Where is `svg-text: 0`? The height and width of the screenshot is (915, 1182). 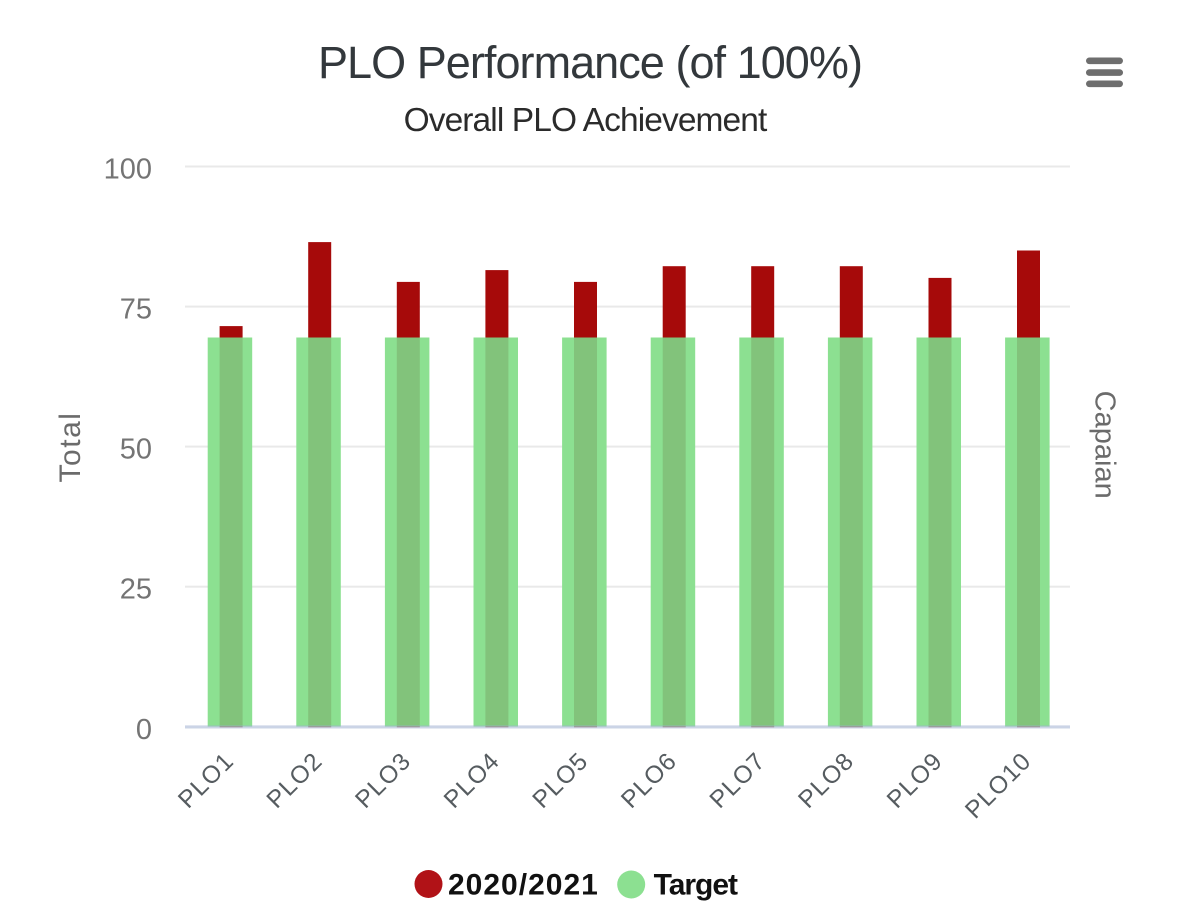
svg-text: 0 is located at coordinates (144, 730).